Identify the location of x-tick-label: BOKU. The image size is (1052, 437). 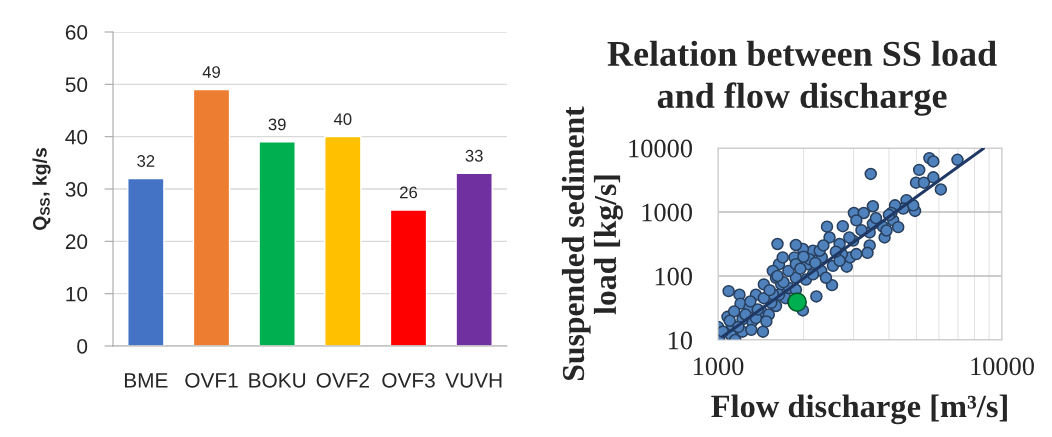
(277, 380).